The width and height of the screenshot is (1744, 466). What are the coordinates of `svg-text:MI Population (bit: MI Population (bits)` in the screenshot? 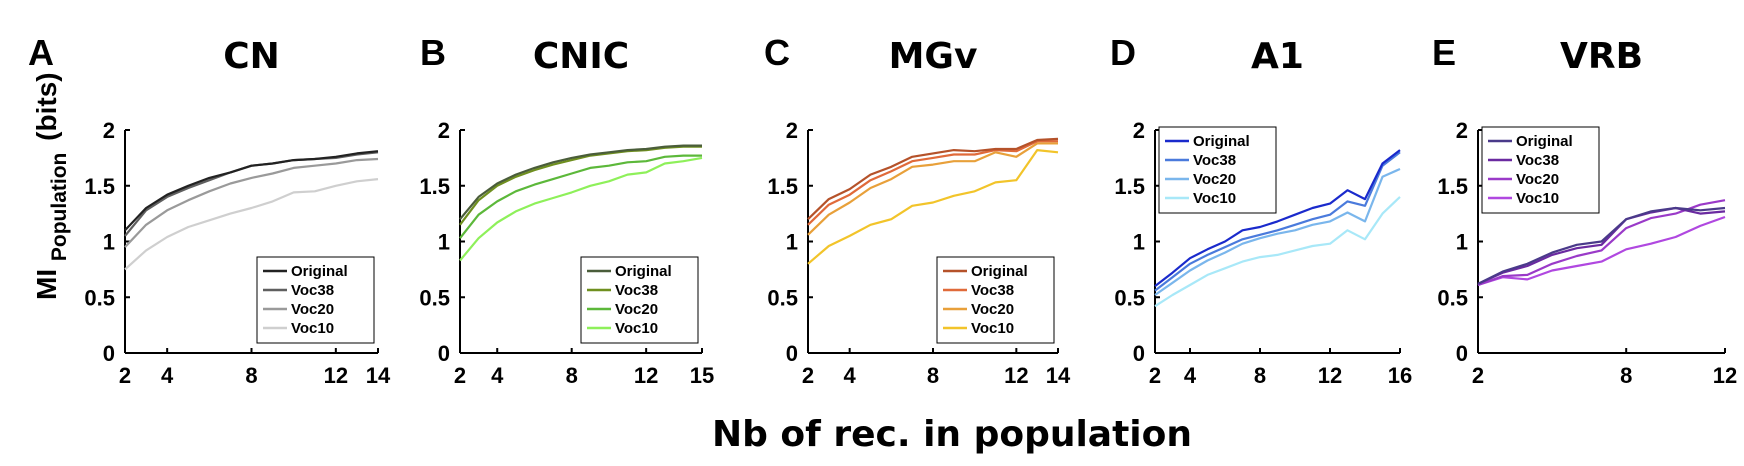 It's located at (51, 186).